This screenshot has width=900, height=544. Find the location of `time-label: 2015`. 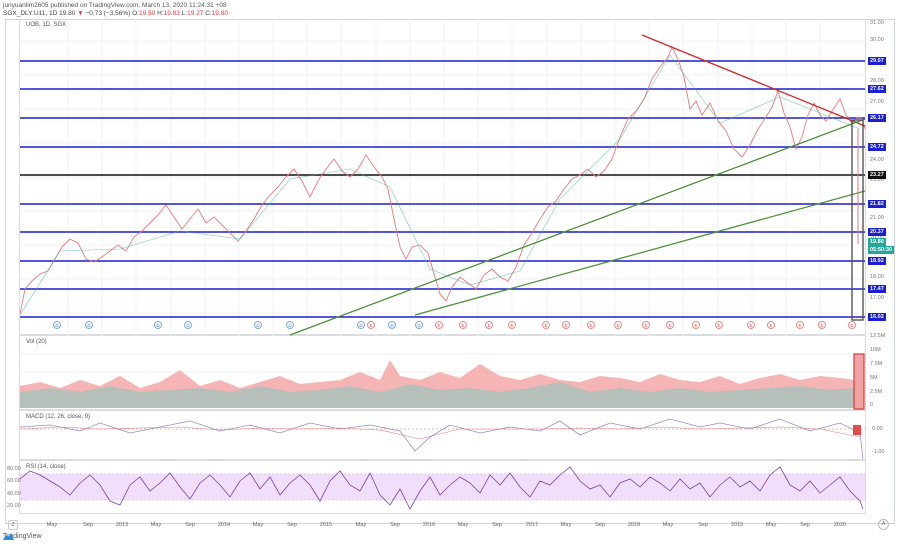

time-label: 2015 is located at coordinates (326, 525).